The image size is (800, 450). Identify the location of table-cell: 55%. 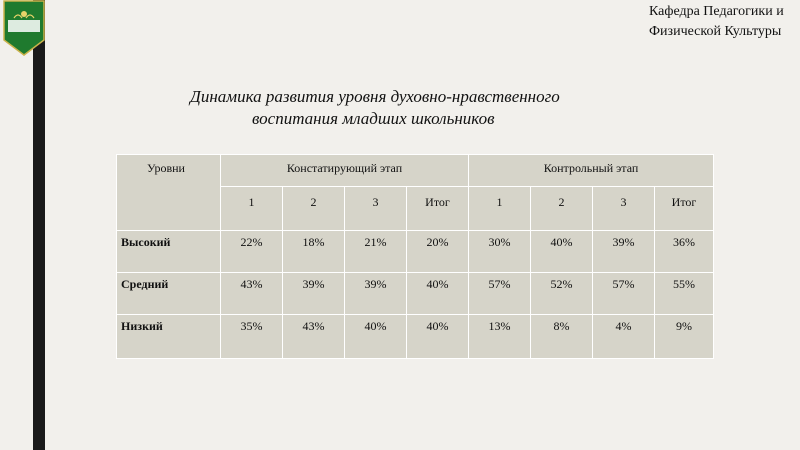
(684, 293).